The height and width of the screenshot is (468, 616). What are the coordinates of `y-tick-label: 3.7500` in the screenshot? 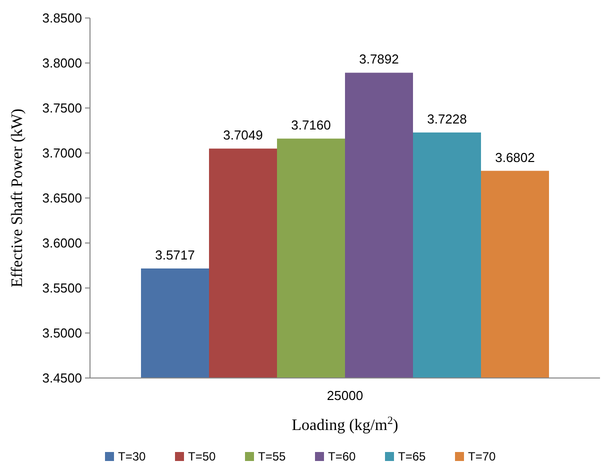 It's located at (62, 108).